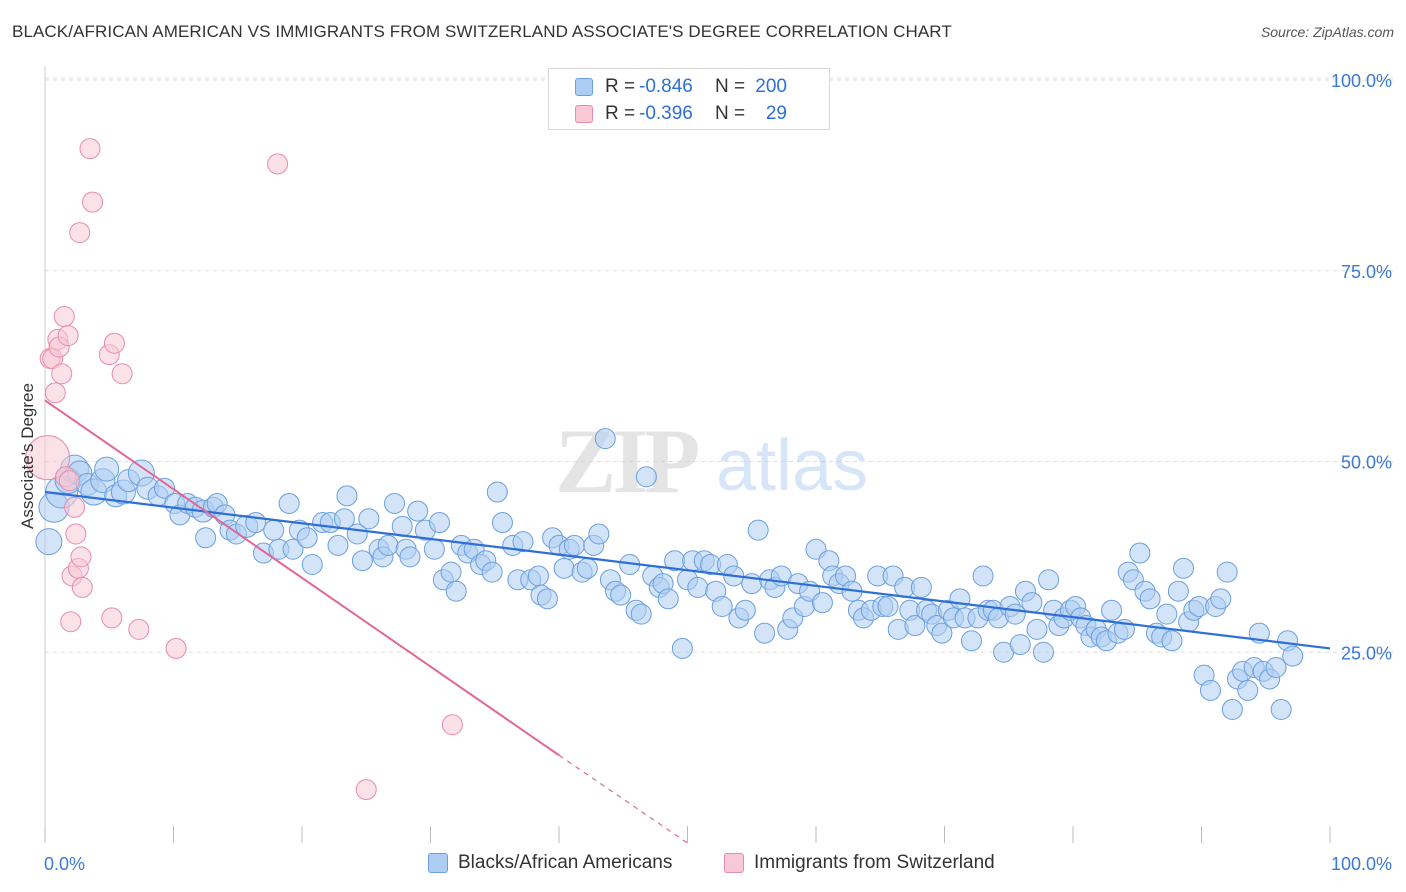  What do you see at coordinates (64, 864) in the screenshot?
I see `x-tick-label: 0.0%` at bounding box center [64, 864].